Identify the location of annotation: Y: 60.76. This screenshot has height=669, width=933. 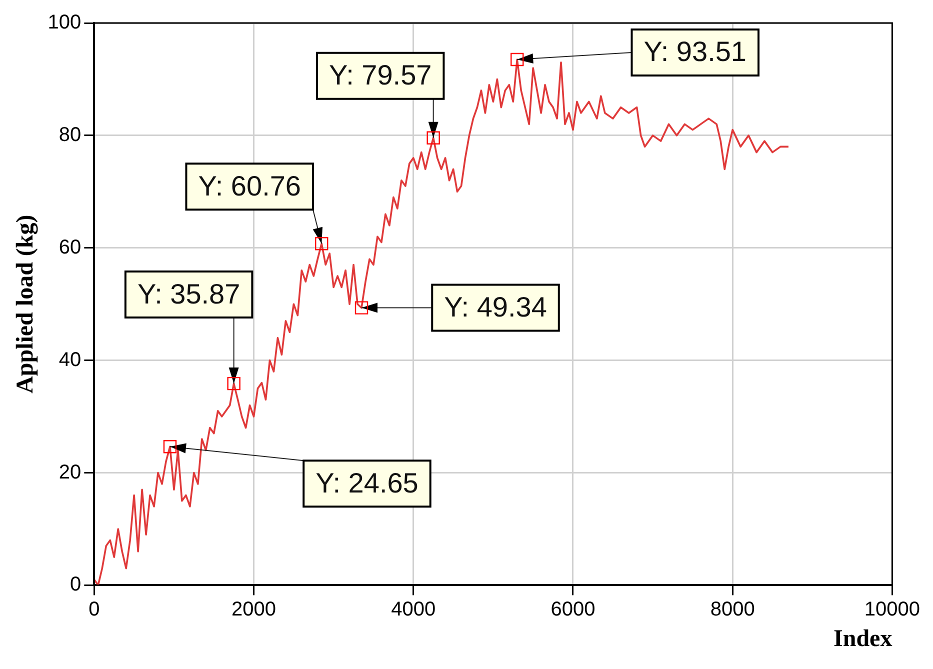
(249, 186).